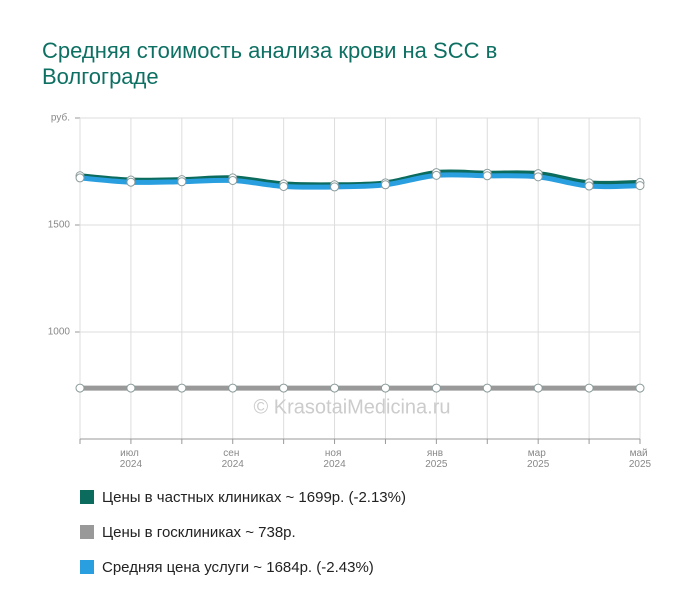 The height and width of the screenshot is (616, 700). I want to click on watermark: © KrasotaiMedicina.ru, so click(351, 407).